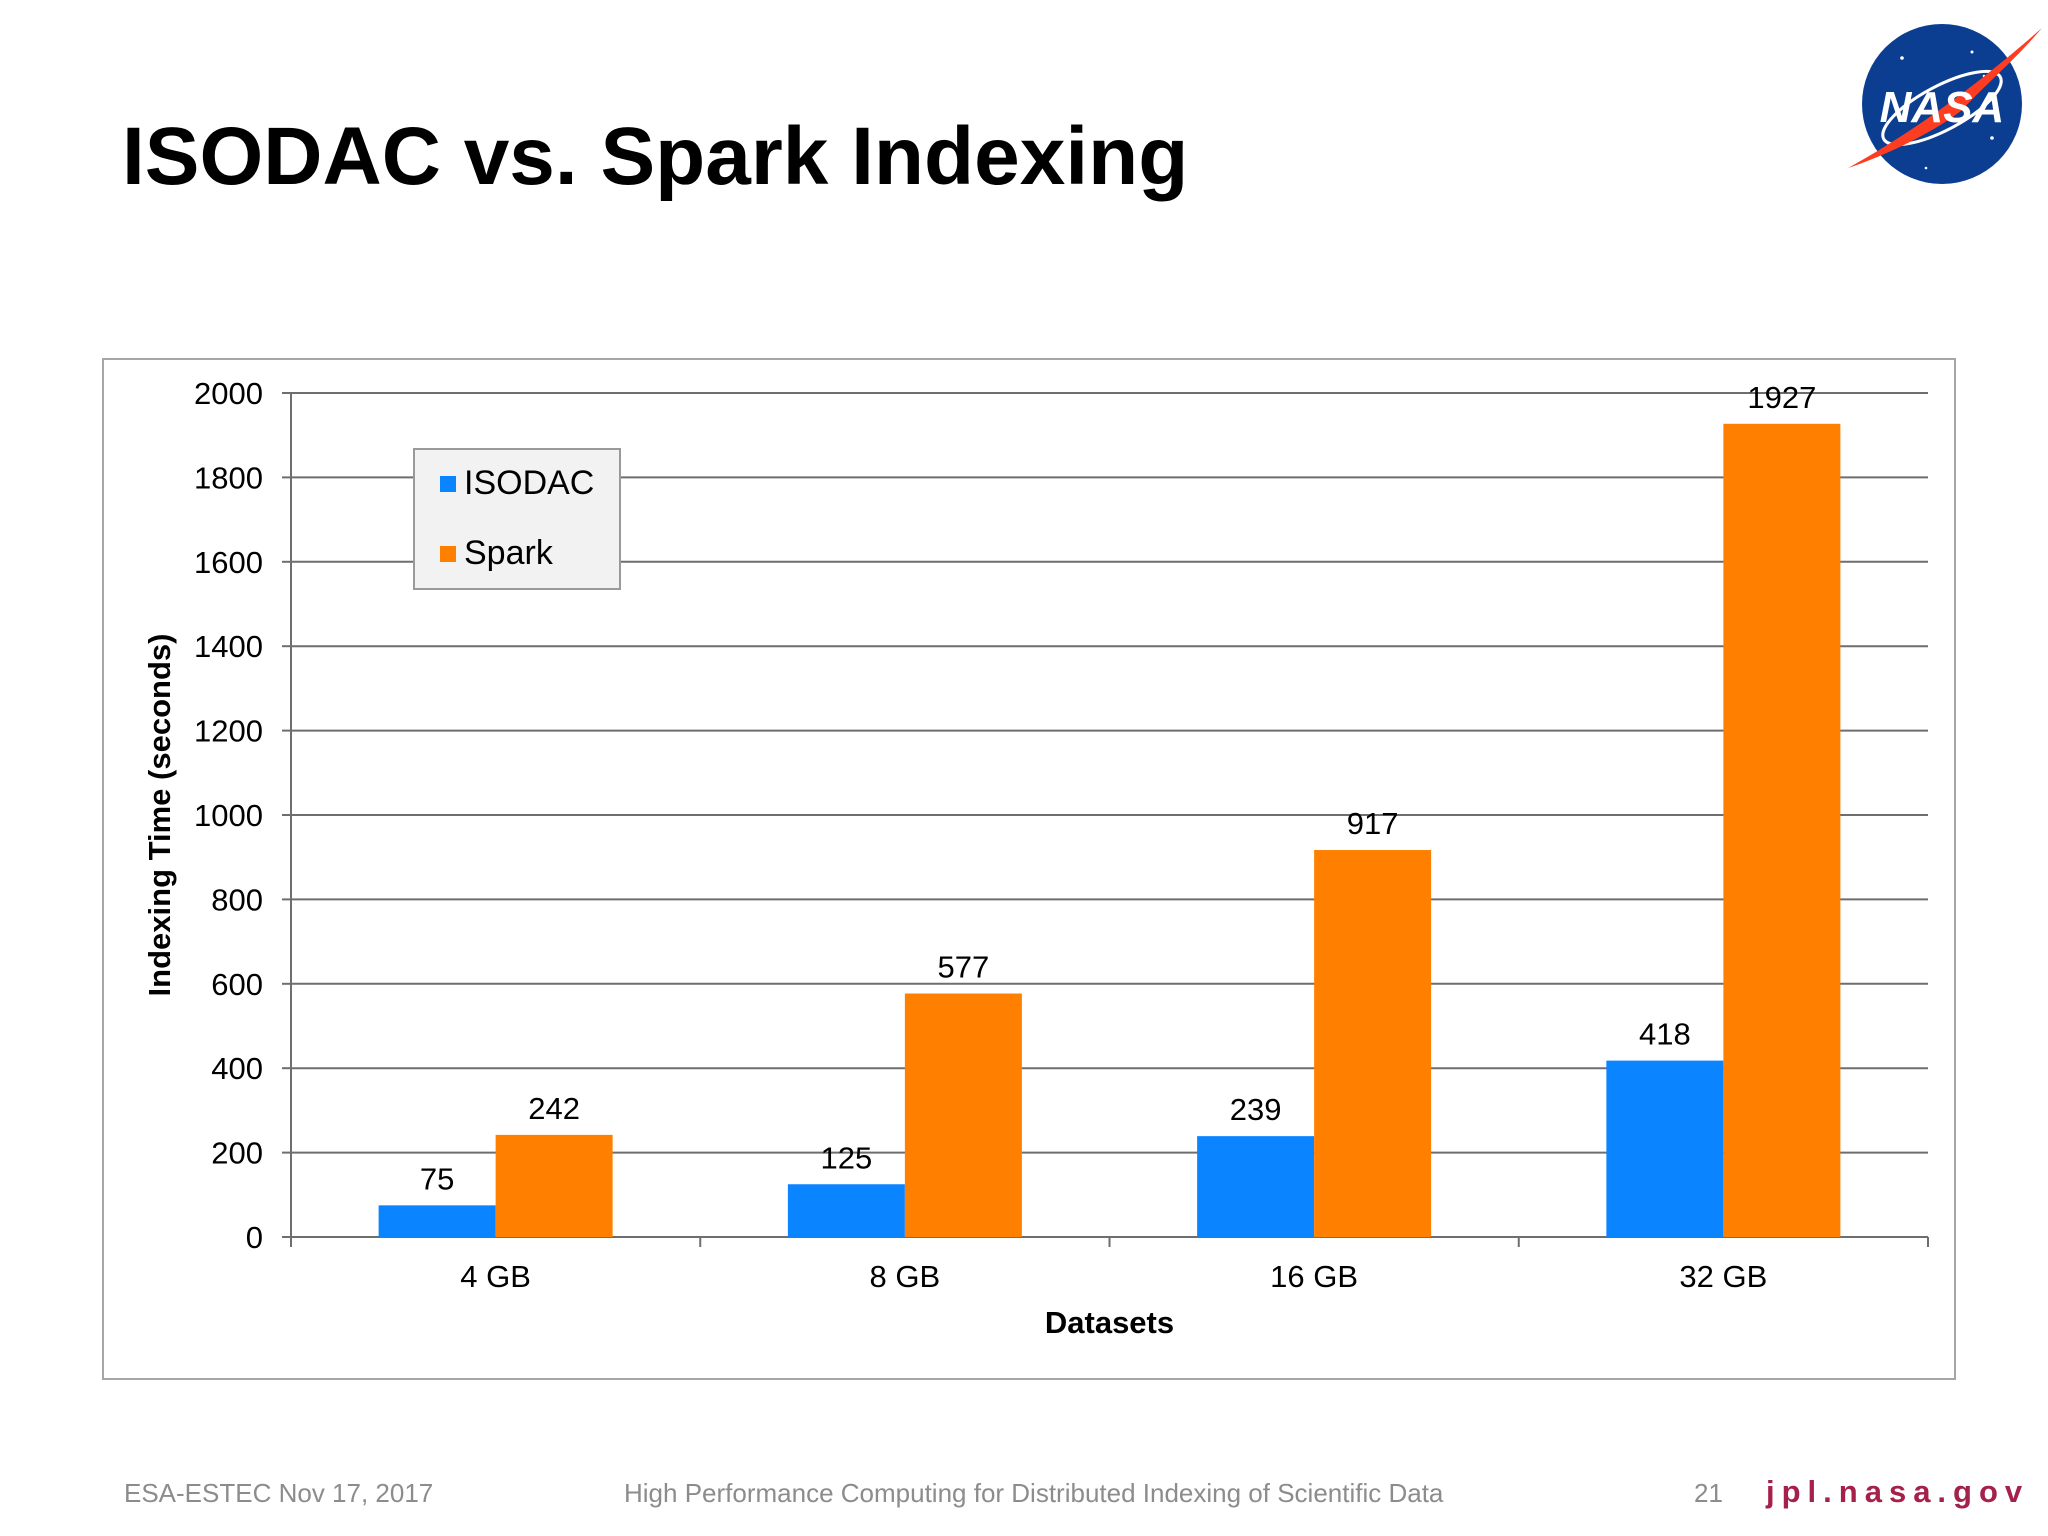 This screenshot has height=1536, width=2048. Describe the element at coordinates (228, 562) in the screenshot. I see `y-tick-label: 1600` at that location.